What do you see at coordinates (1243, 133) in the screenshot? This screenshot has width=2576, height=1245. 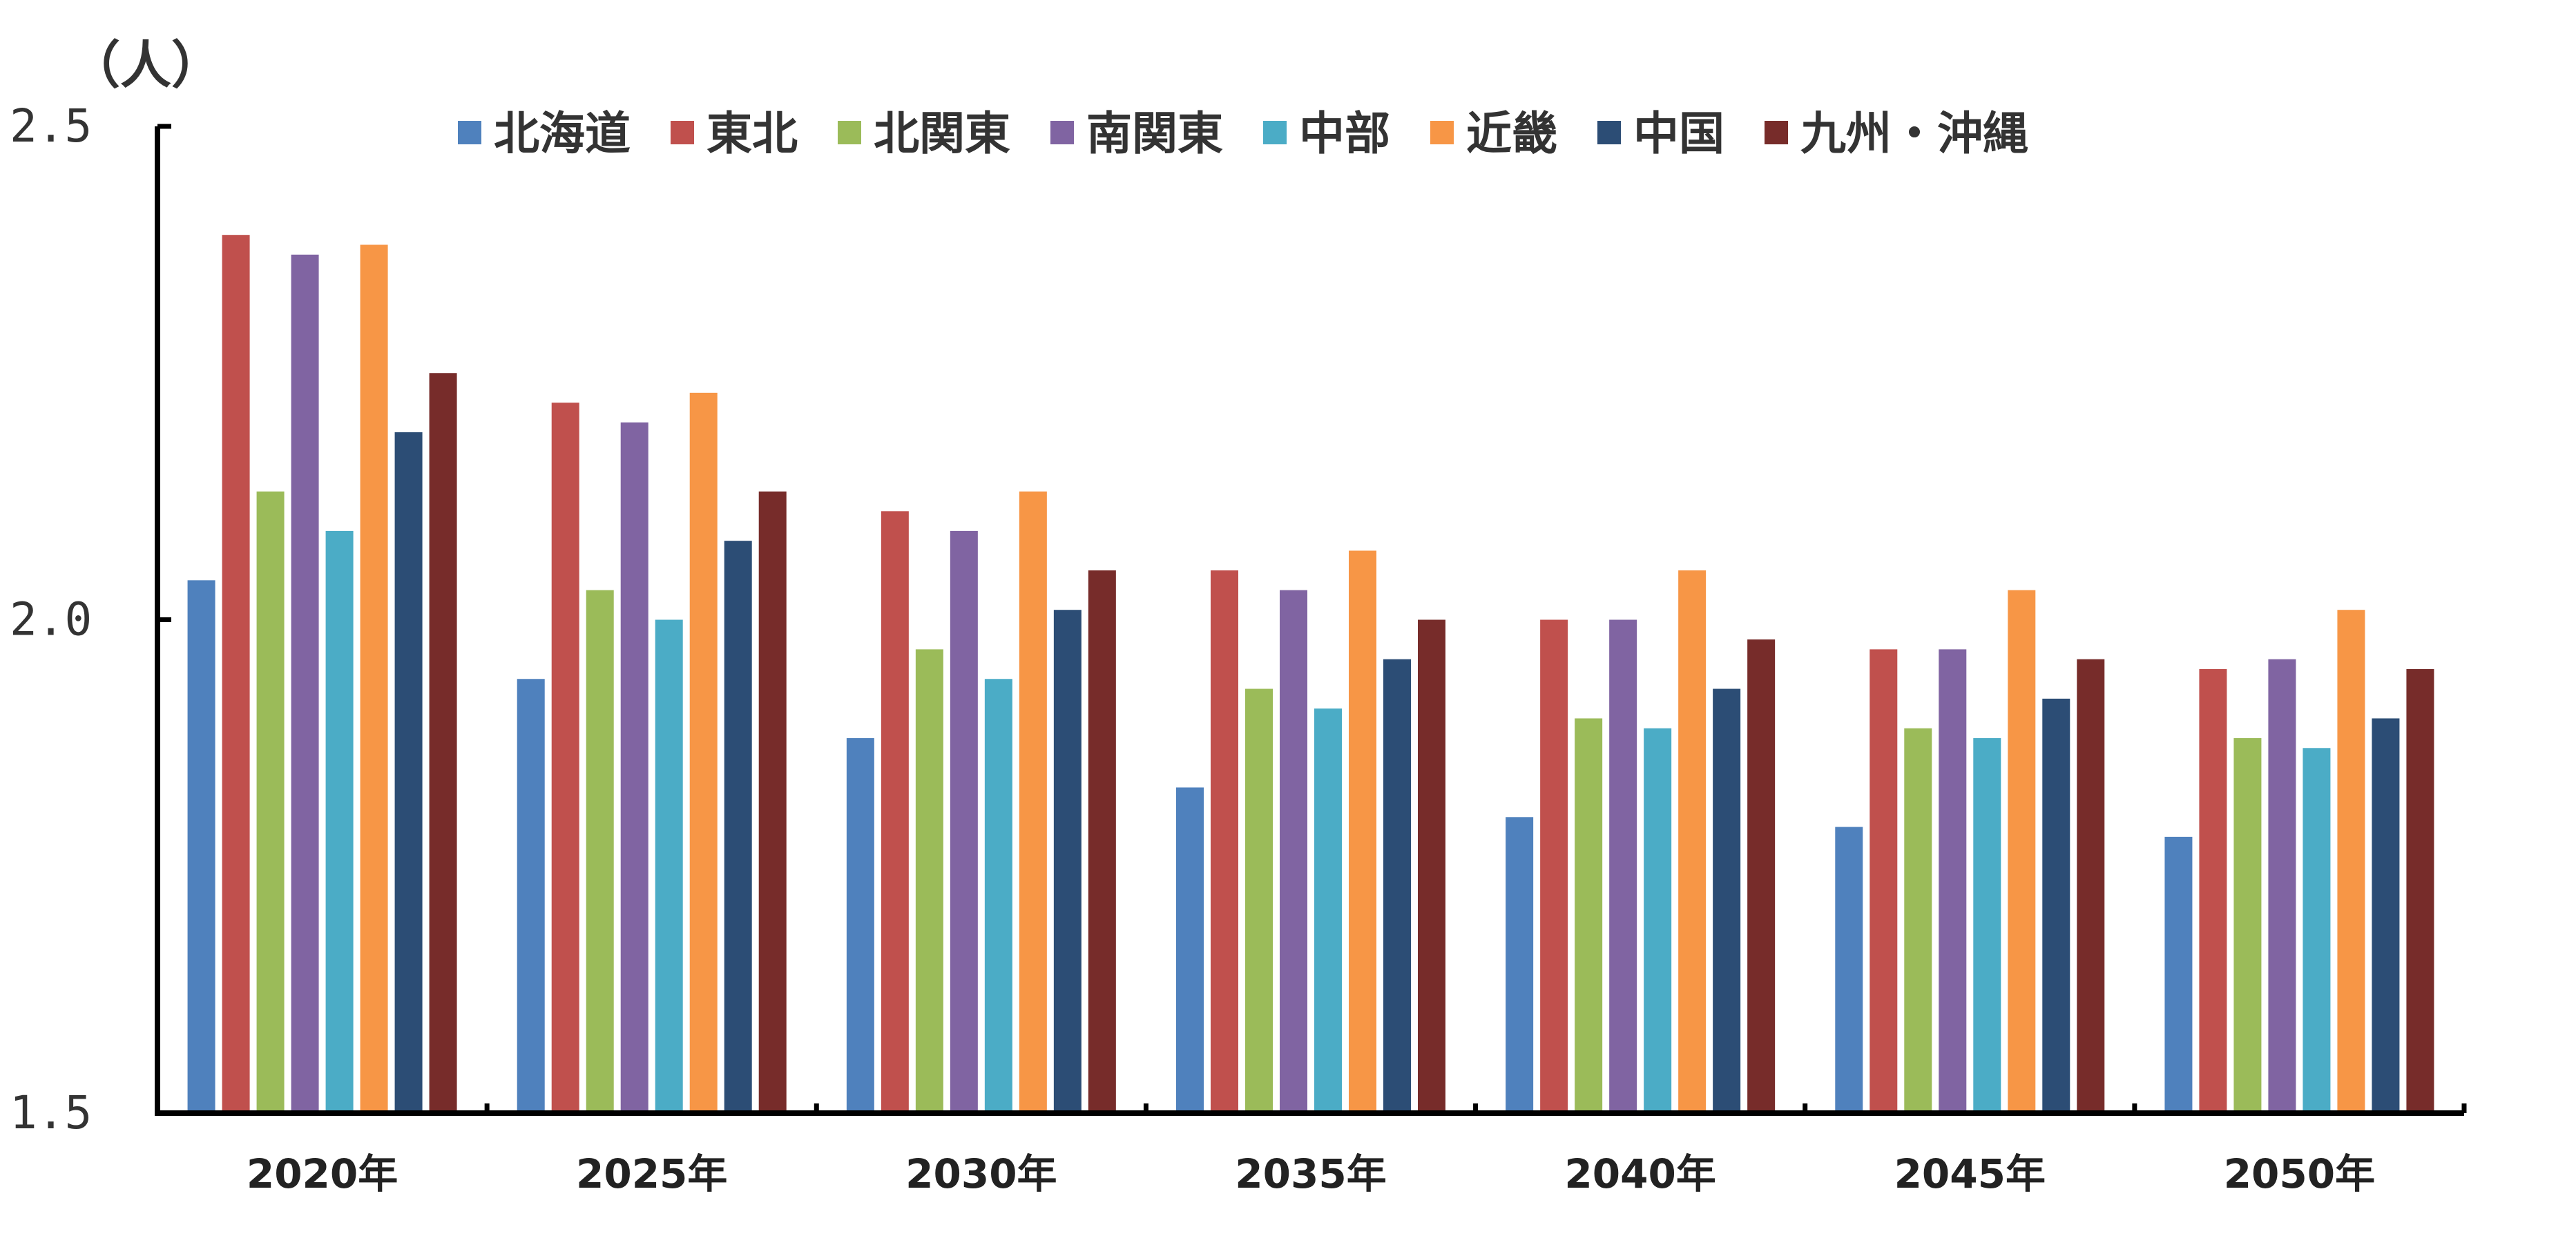 I see `legend: 北海道 東北 北関東 南関東 中部 近畿 中国 九州・沖縄` at bounding box center [1243, 133].